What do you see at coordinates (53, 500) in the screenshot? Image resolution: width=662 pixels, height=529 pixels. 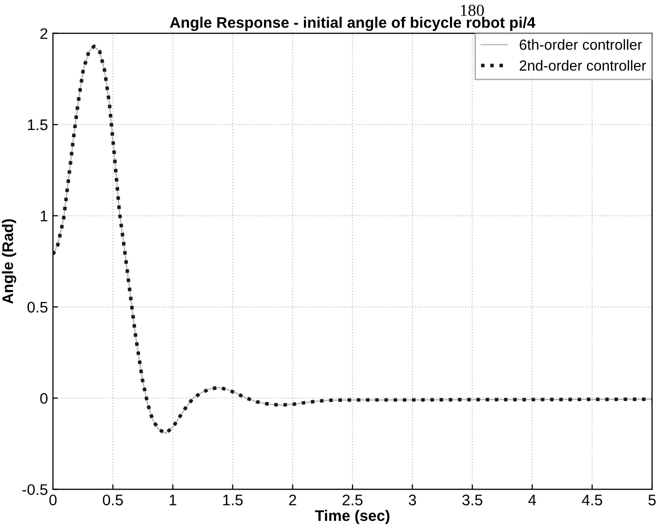 I see `x-tick-label: 0` at bounding box center [53, 500].